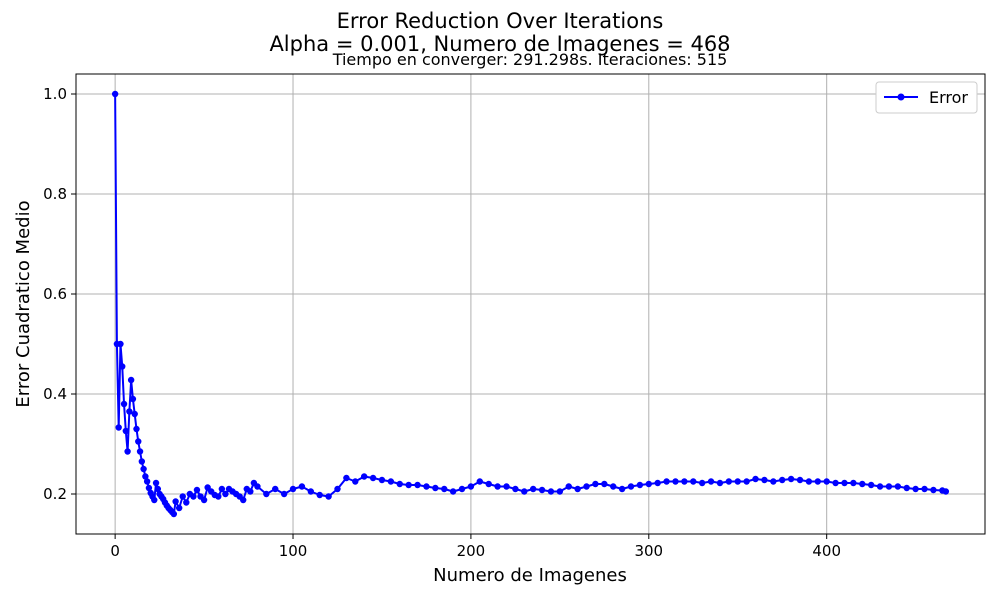 The width and height of the screenshot is (1000, 600). I want to click on legend-marker-swatch, so click(901, 97).